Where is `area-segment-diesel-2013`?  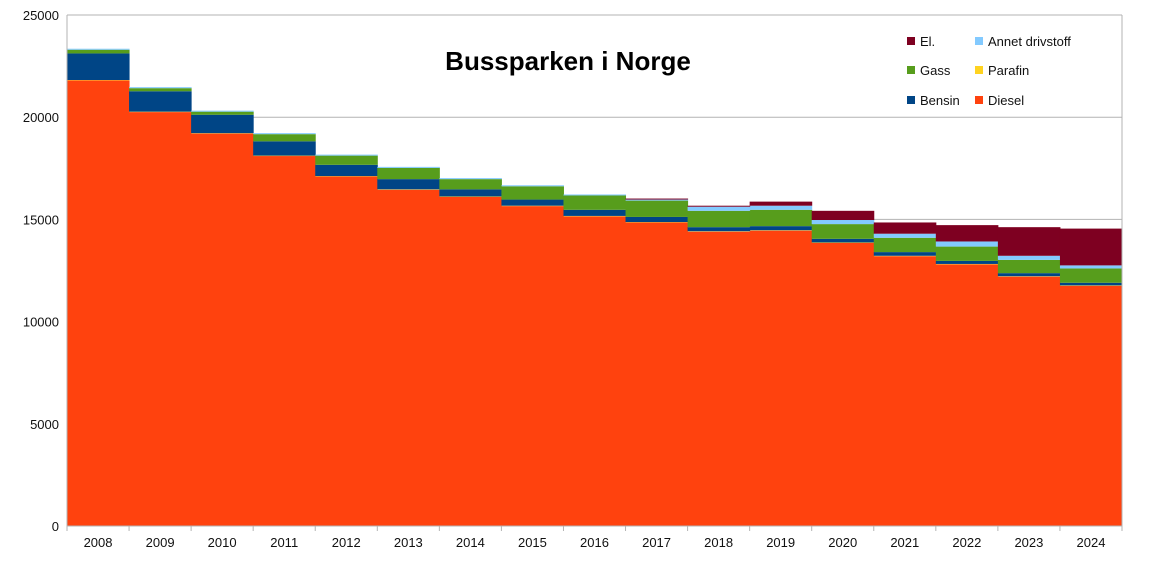 area-segment-diesel-2013 is located at coordinates (408, 358).